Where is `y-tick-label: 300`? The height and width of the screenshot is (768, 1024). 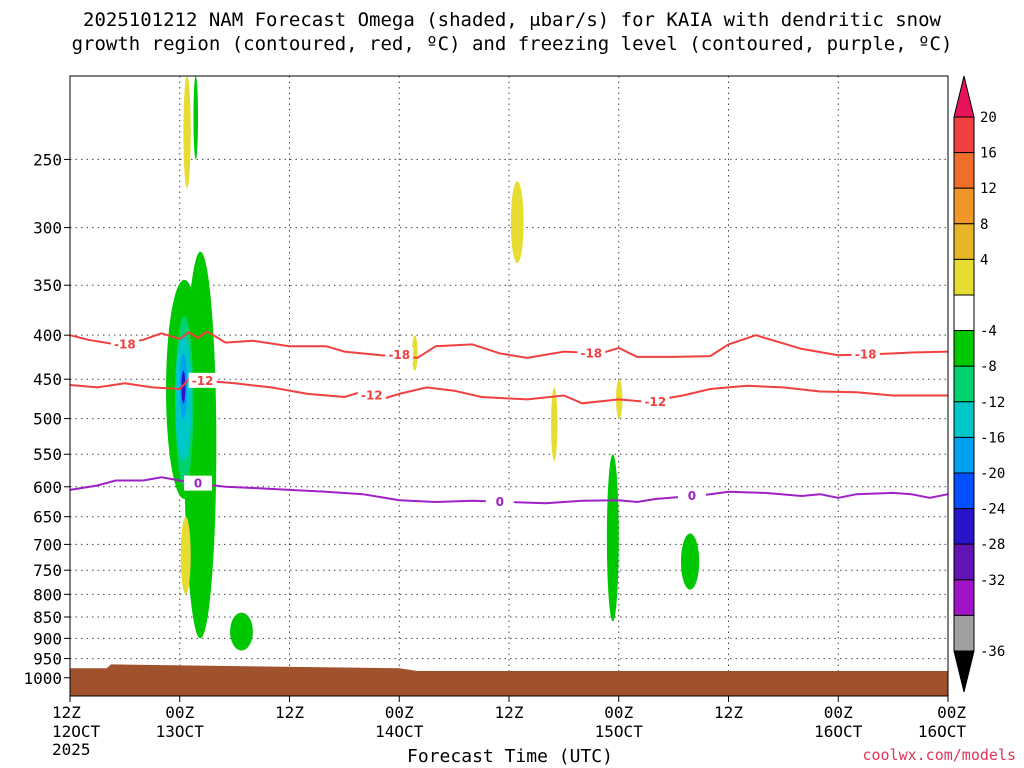 y-tick-label: 300 is located at coordinates (47, 228).